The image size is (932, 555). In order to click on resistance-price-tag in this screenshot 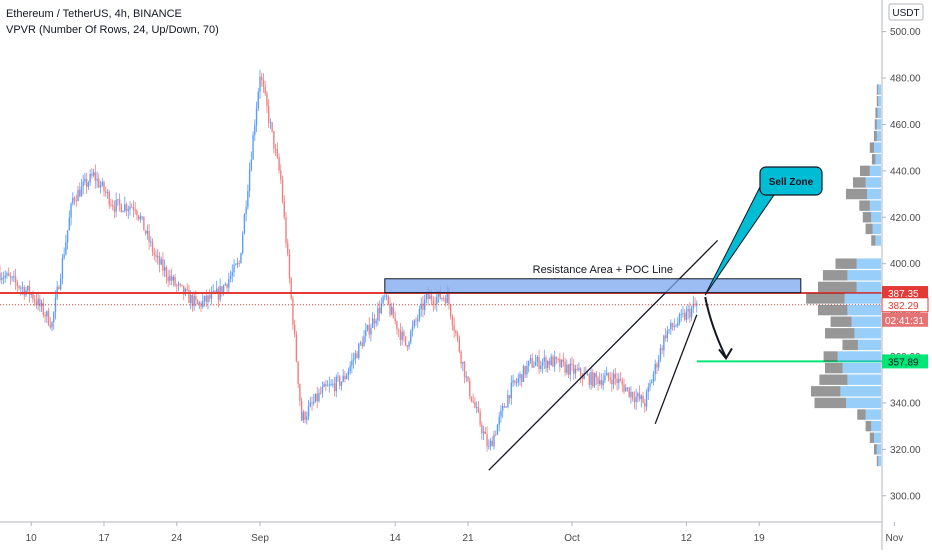, I will do `click(905, 293)`.